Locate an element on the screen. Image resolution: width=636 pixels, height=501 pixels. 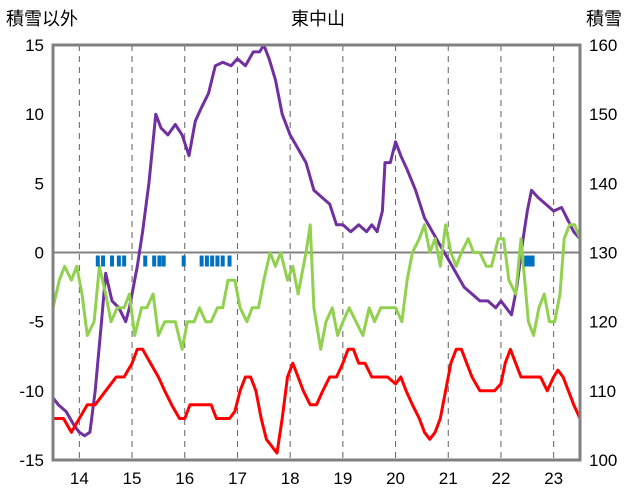
left-axis-label: 積雪以外 is located at coordinates (42, 19).